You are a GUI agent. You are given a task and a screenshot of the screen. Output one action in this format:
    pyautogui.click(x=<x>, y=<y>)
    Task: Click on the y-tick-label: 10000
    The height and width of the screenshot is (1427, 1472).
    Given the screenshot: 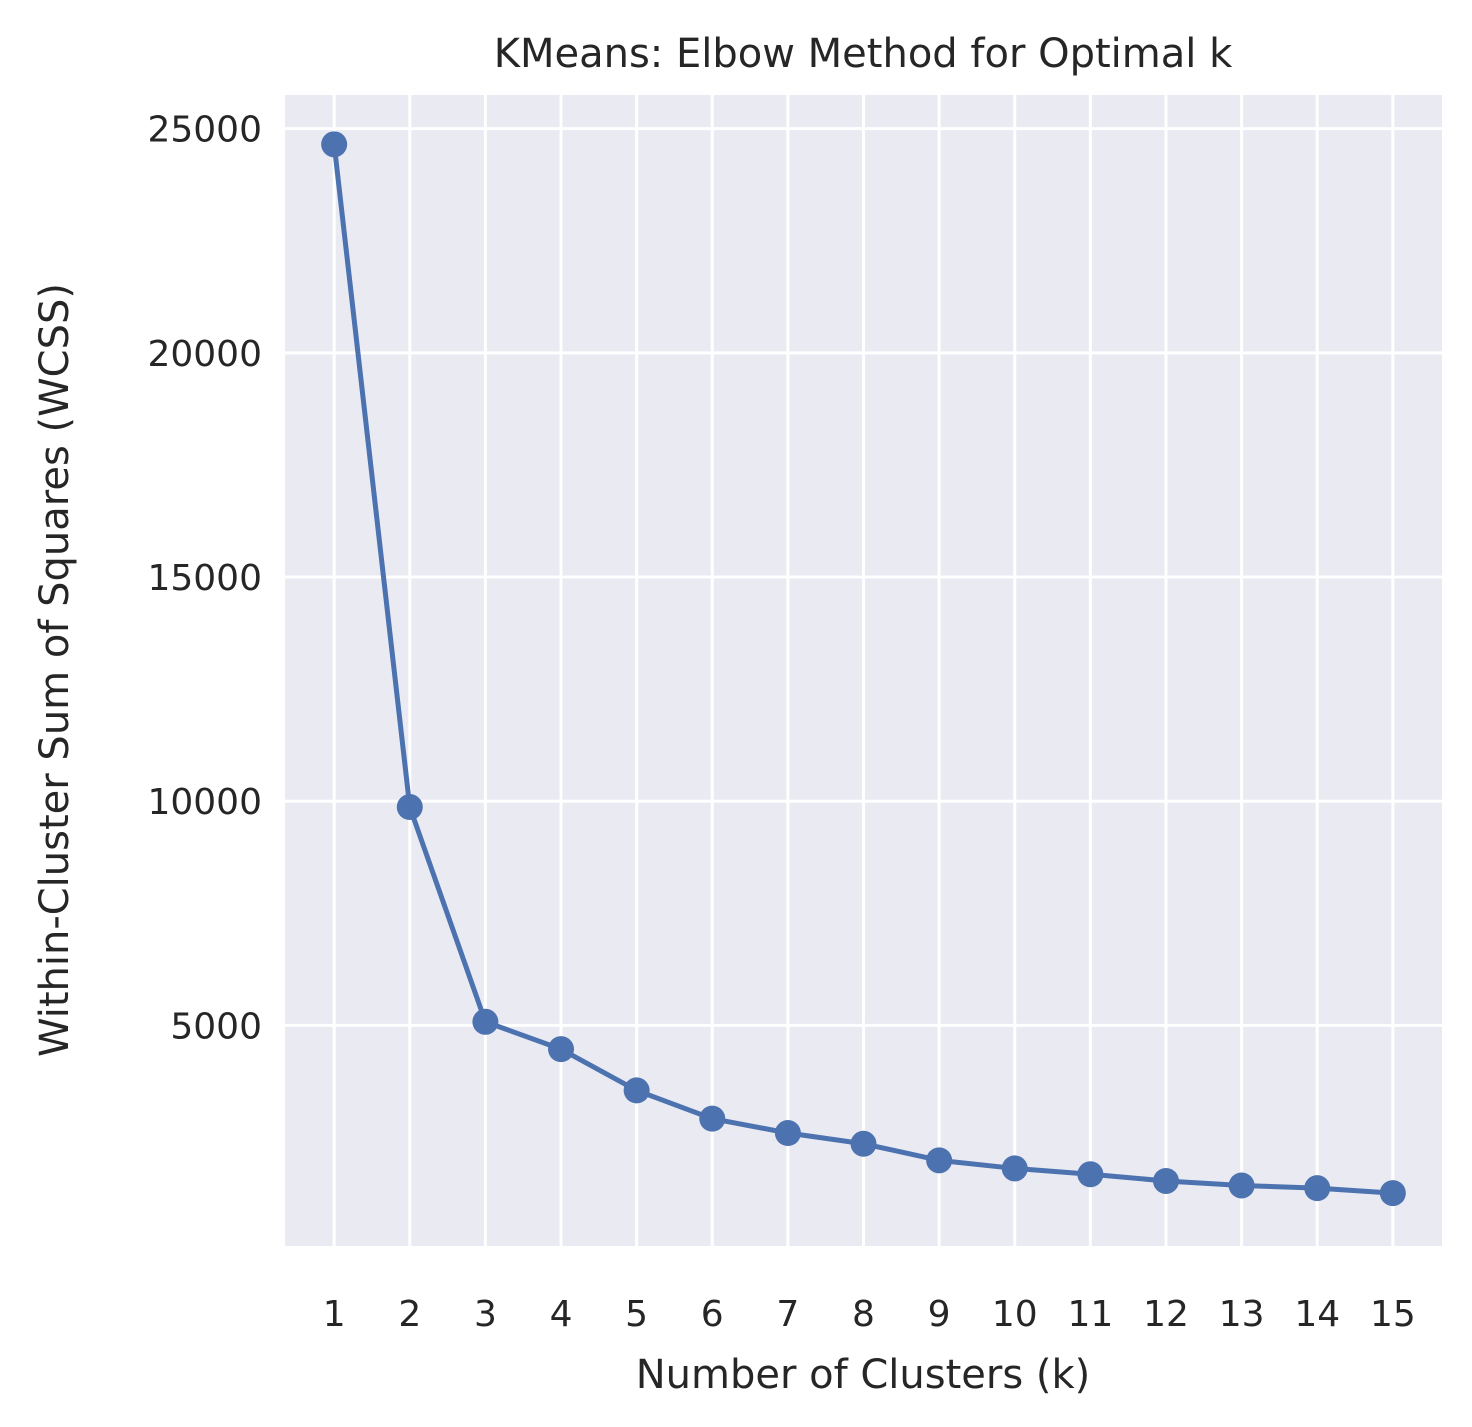 What is the action you would take?
    pyautogui.click(x=204, y=802)
    